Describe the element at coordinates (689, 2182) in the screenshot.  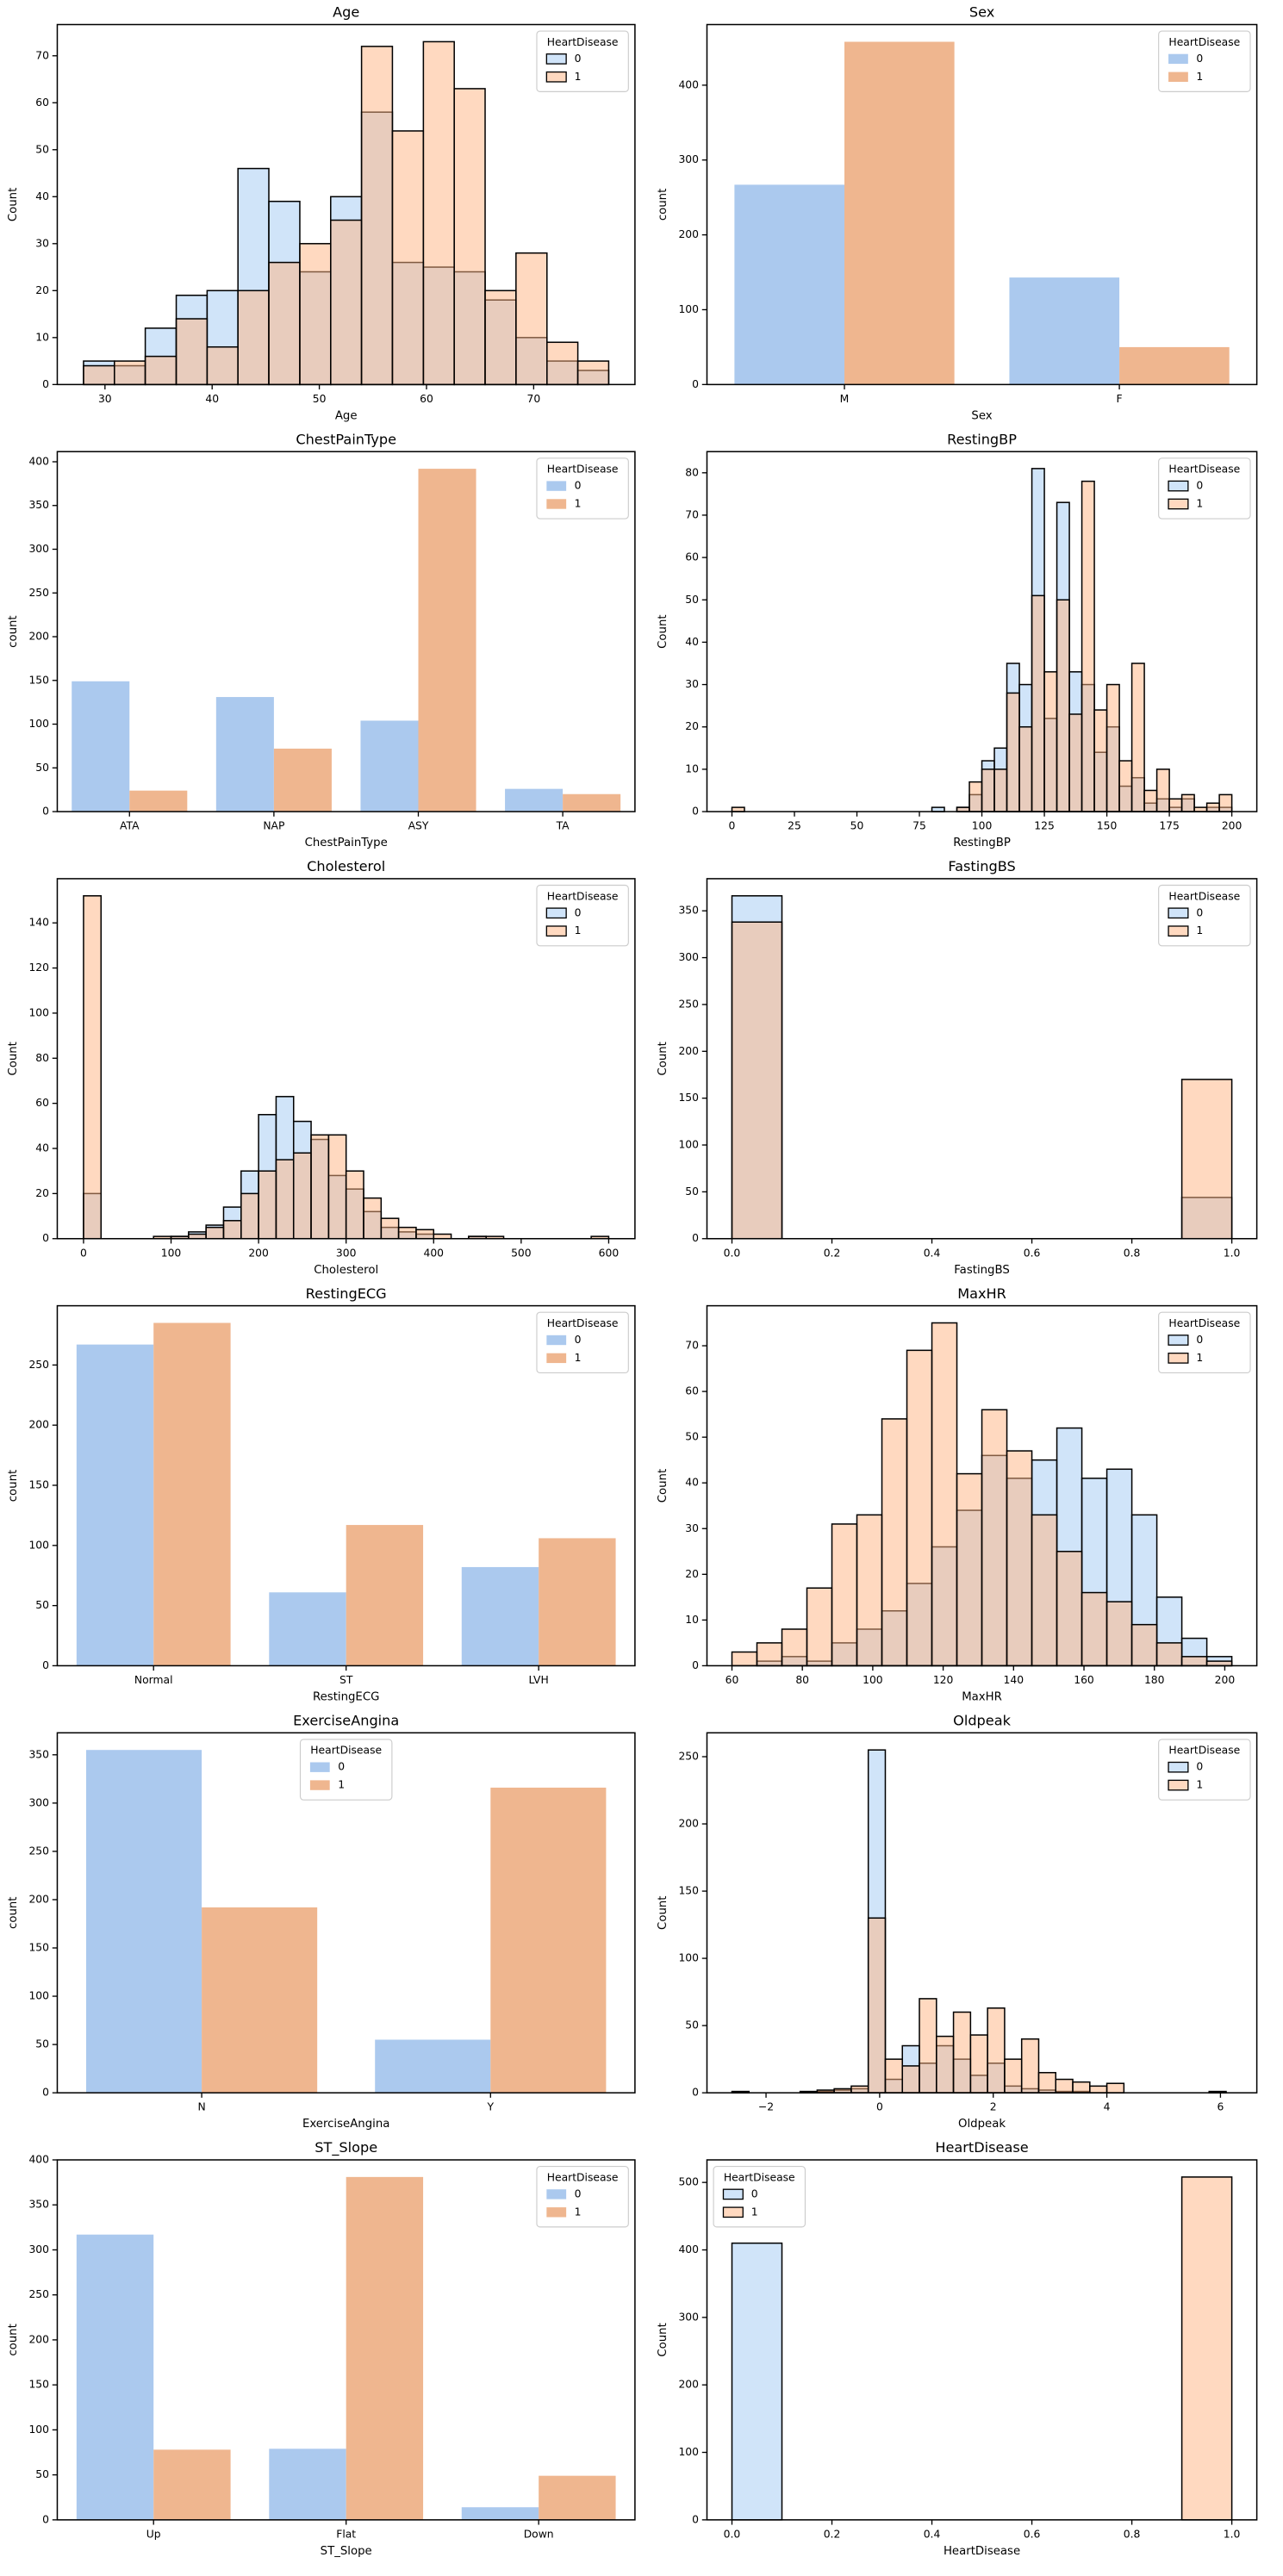
I see `y-tick-label: 500` at that location.